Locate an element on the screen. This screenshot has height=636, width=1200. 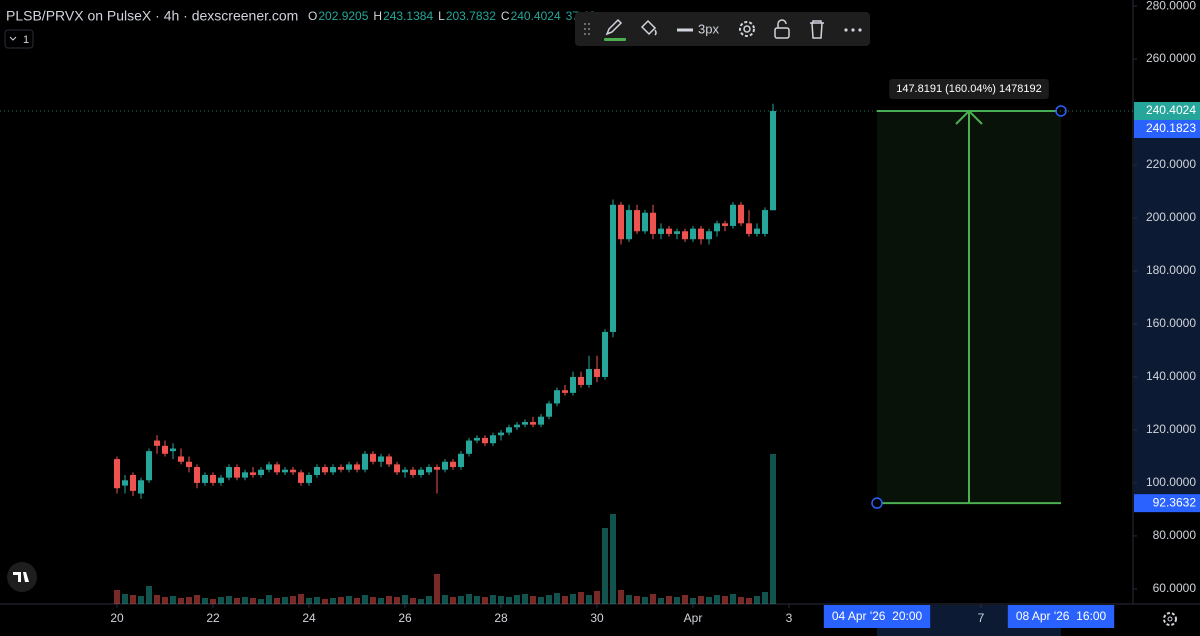
ohlc-key: L is located at coordinates (441, 16).